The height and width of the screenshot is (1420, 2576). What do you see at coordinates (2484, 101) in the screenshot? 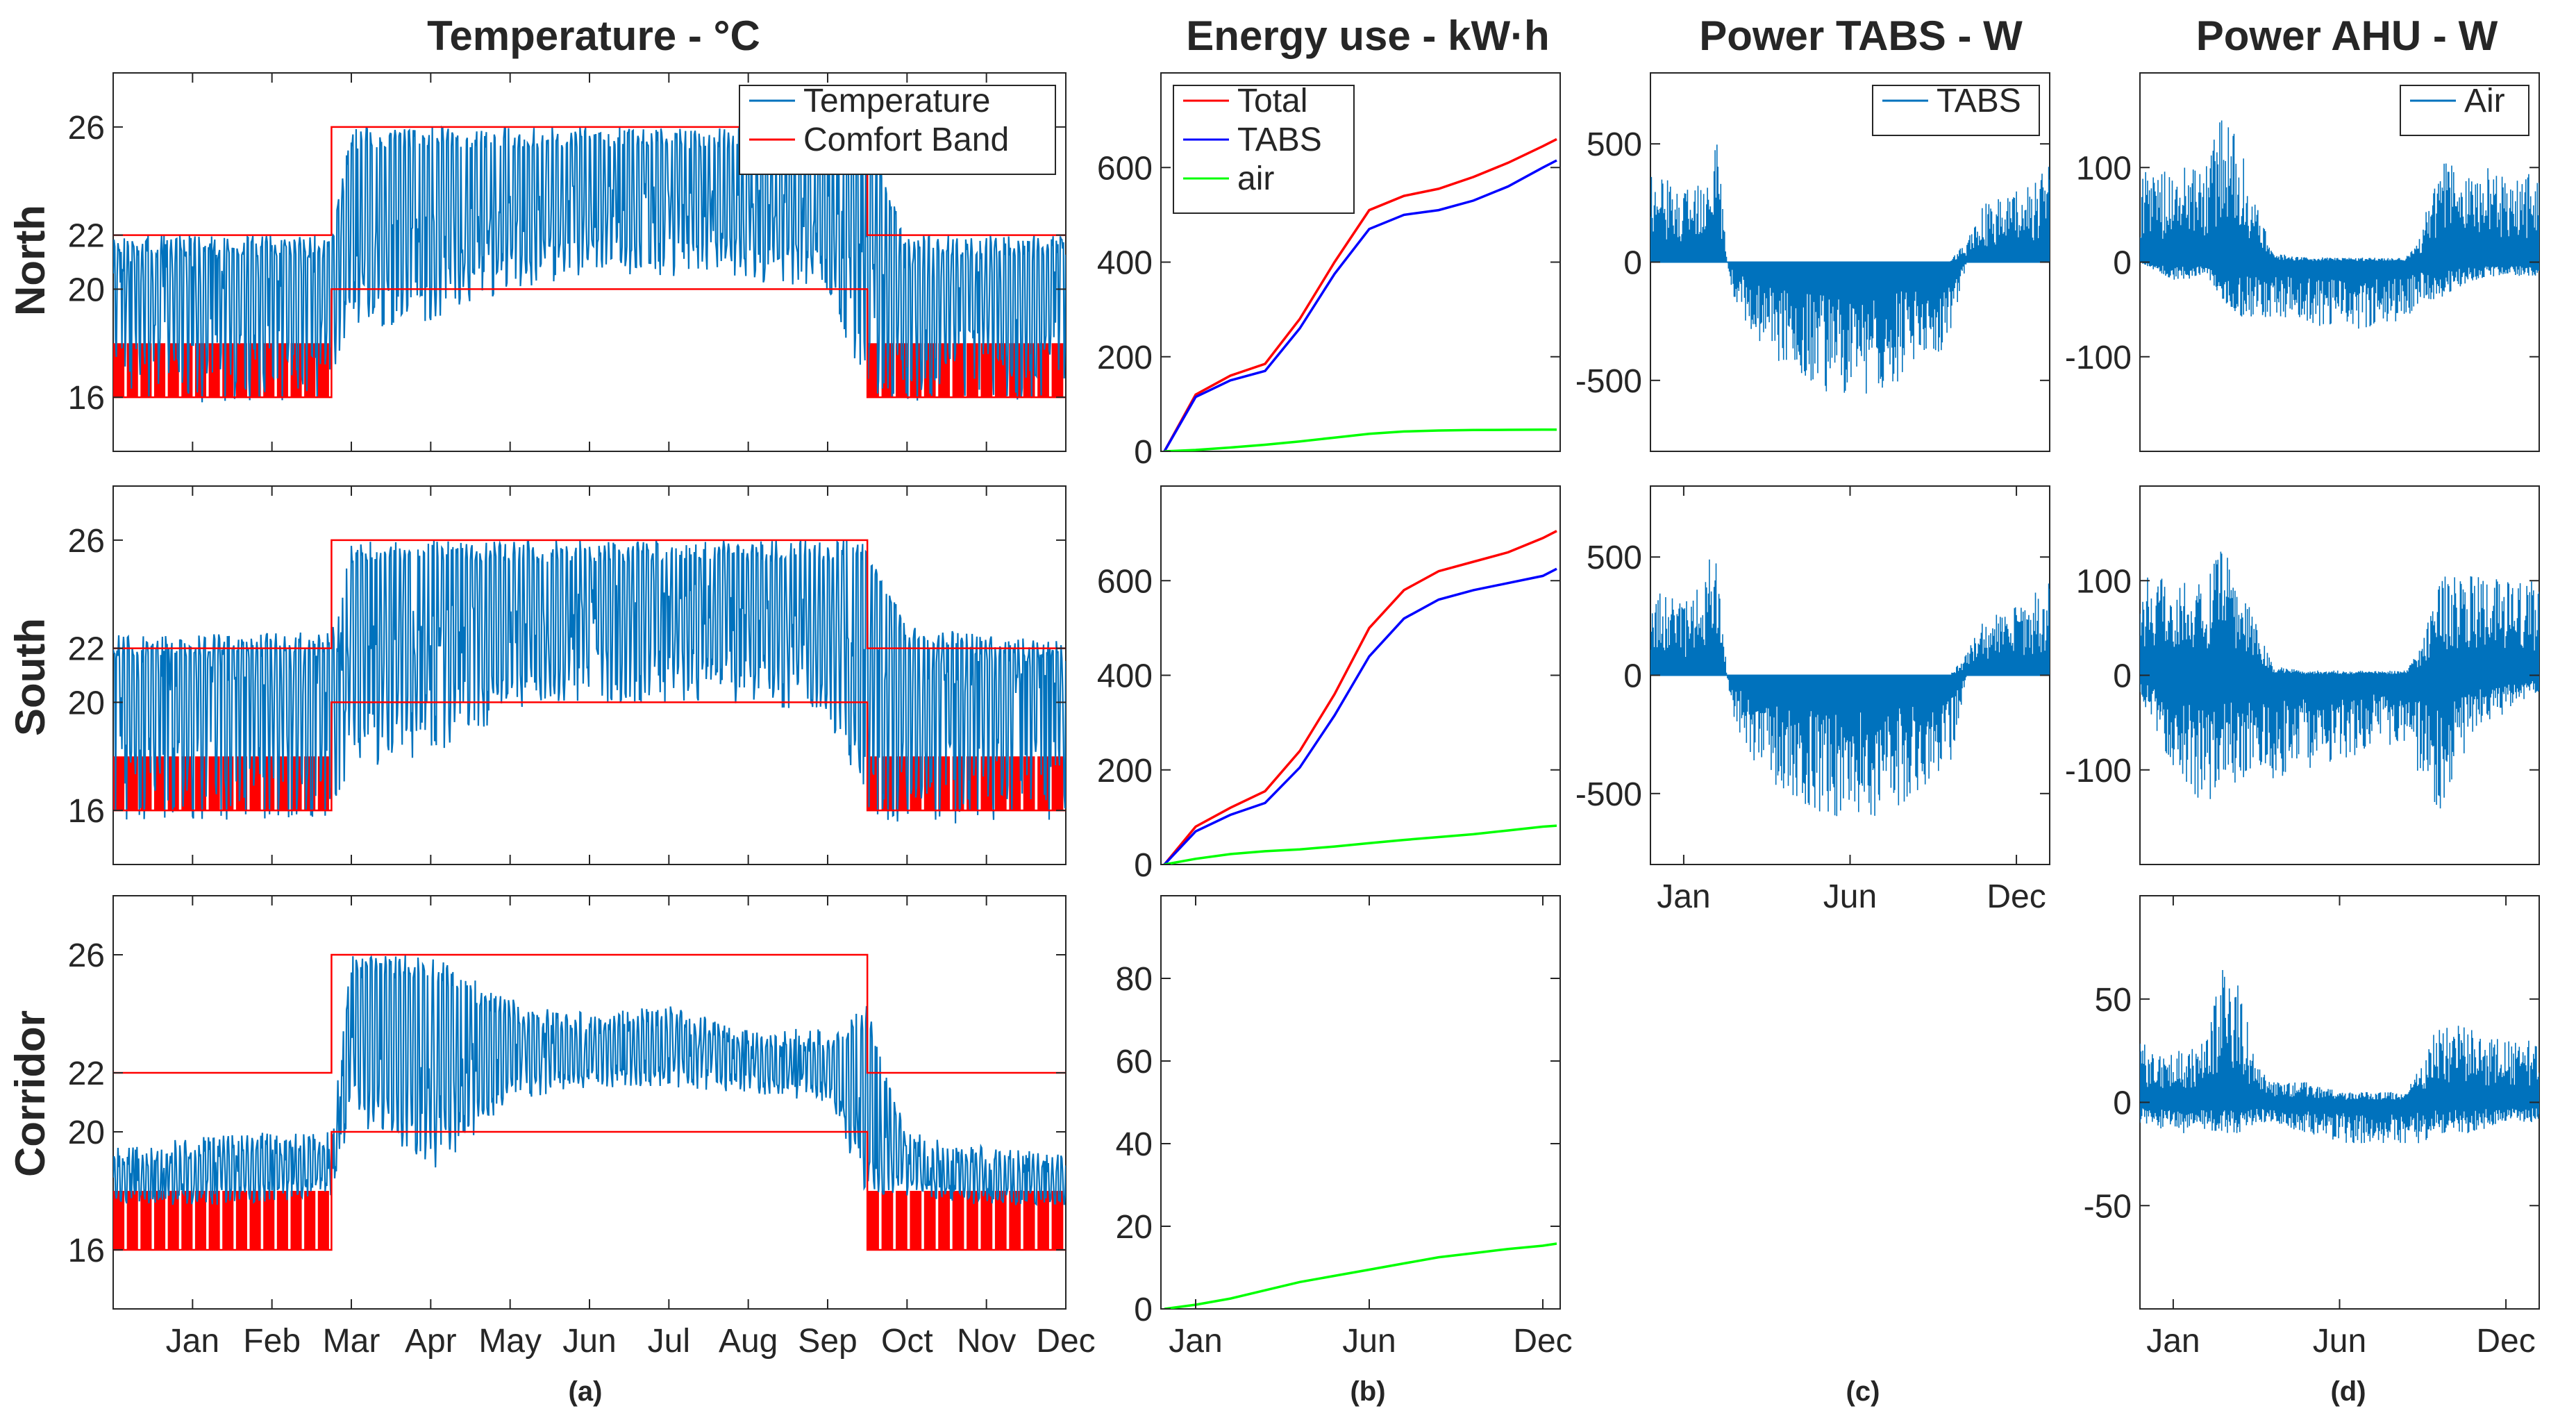
I see `legend-label-air: Air` at bounding box center [2484, 101].